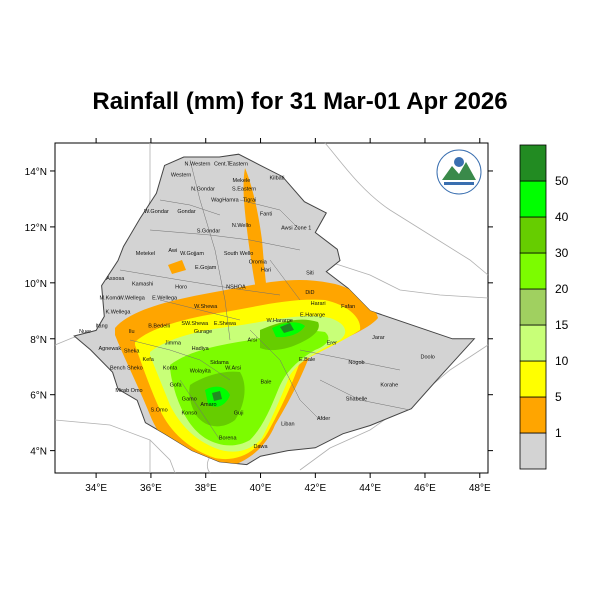  What do you see at coordinates (38, 452) in the screenshot?
I see `lat-tick-label: 4°N` at bounding box center [38, 452].